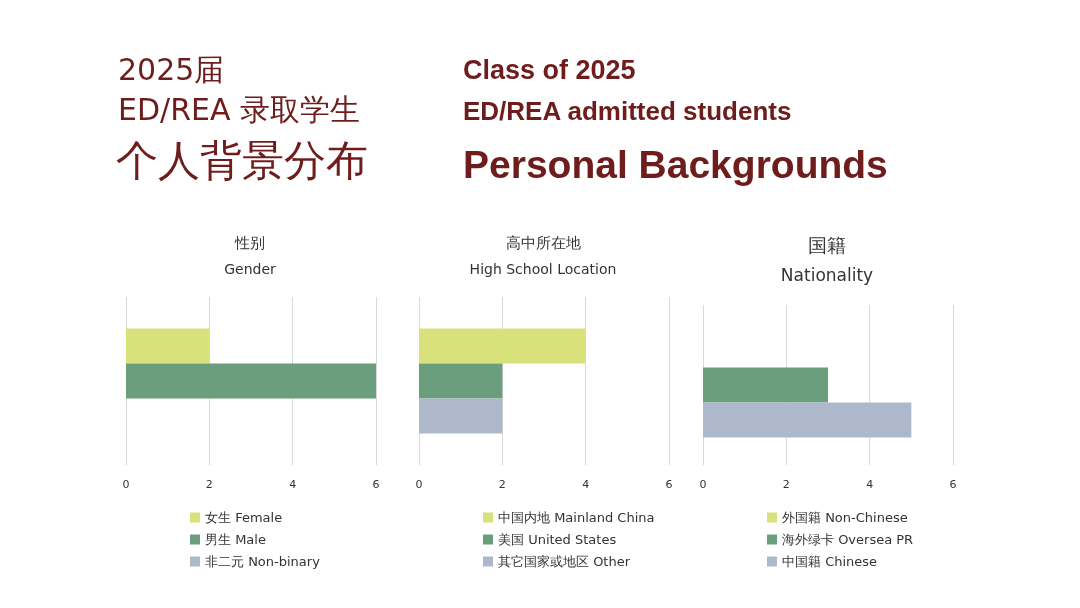 This screenshot has width=1080, height=608. Describe the element at coordinates (830, 561) in the screenshot. I see `legend-label: 中国籍 Chinese` at that location.